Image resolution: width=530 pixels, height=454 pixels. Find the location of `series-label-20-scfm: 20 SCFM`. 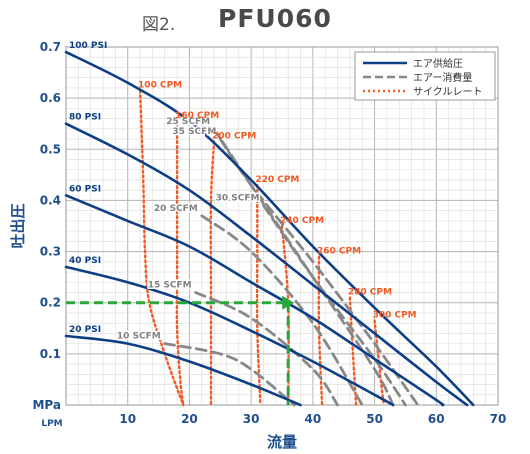

series-label-20-scfm: 20 SCFM is located at coordinates (176, 209).